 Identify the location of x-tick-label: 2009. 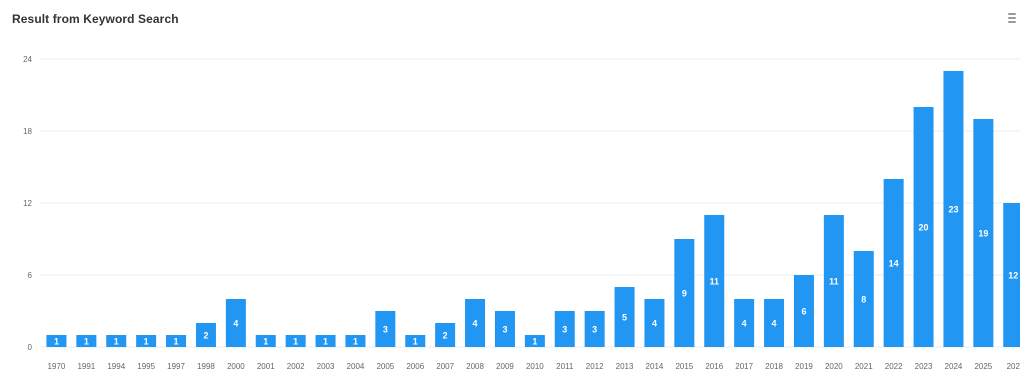
(505, 366).